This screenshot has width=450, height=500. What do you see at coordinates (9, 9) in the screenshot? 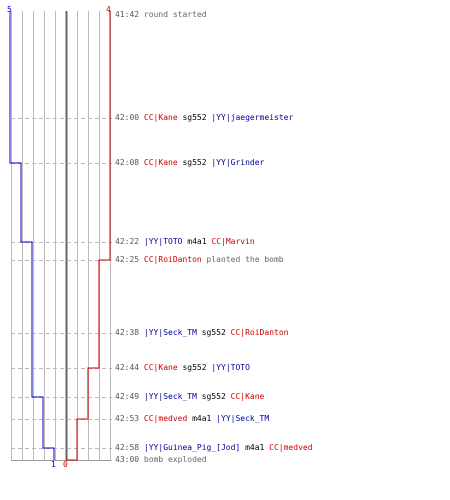
I see `blue-team-start-count: 5` at bounding box center [9, 9].